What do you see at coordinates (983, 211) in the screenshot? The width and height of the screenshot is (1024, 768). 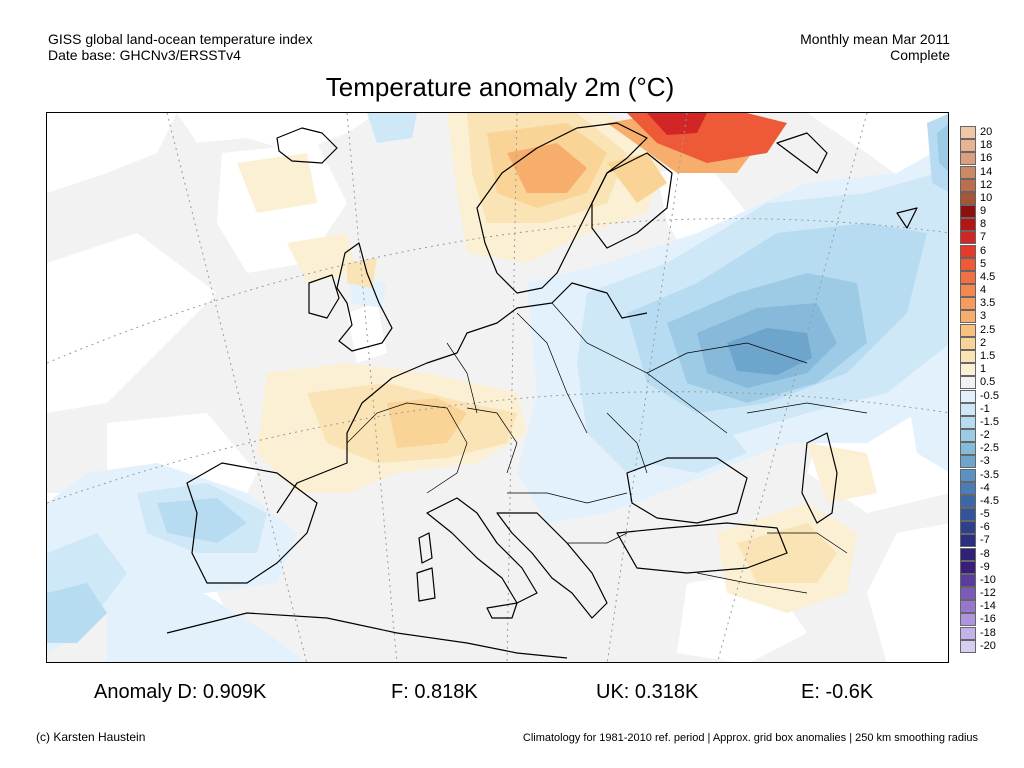 I see `colorbar-label: 9` at bounding box center [983, 211].